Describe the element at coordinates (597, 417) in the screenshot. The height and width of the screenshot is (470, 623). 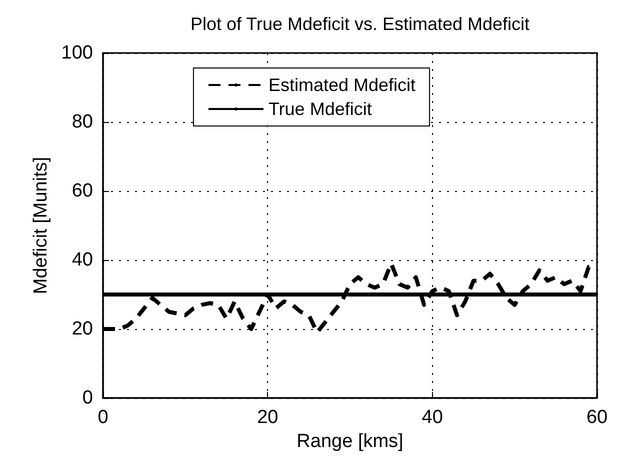
I see `x-tick-label: 60` at that location.